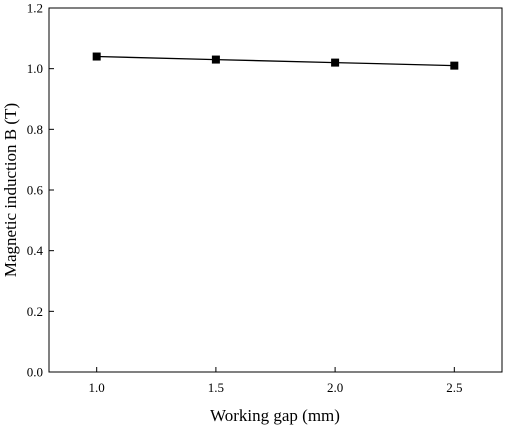 This screenshot has height=427, width=505. Describe the element at coordinates (97, 387) in the screenshot. I see `x-tick-label: 1.0` at that location.